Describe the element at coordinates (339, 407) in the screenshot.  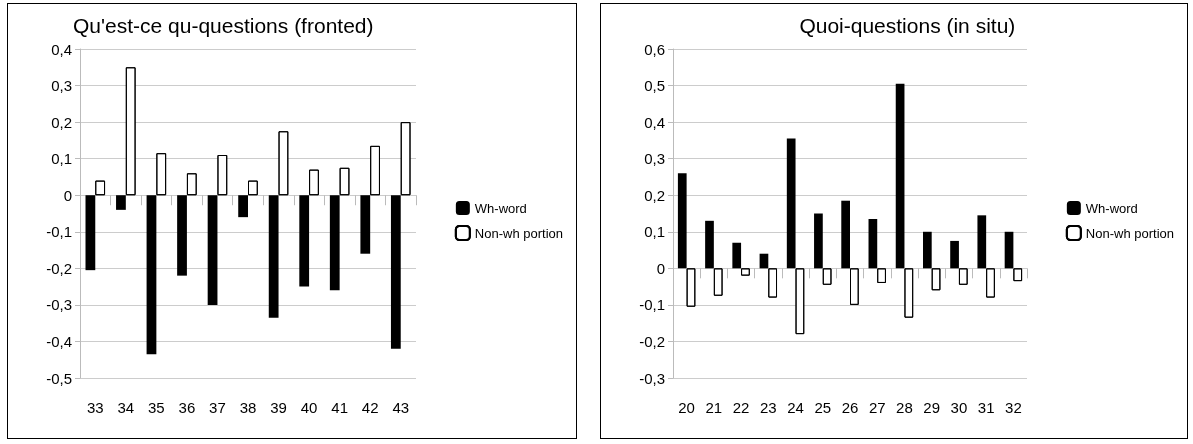
I see `x-tick-label: 41` at that location.